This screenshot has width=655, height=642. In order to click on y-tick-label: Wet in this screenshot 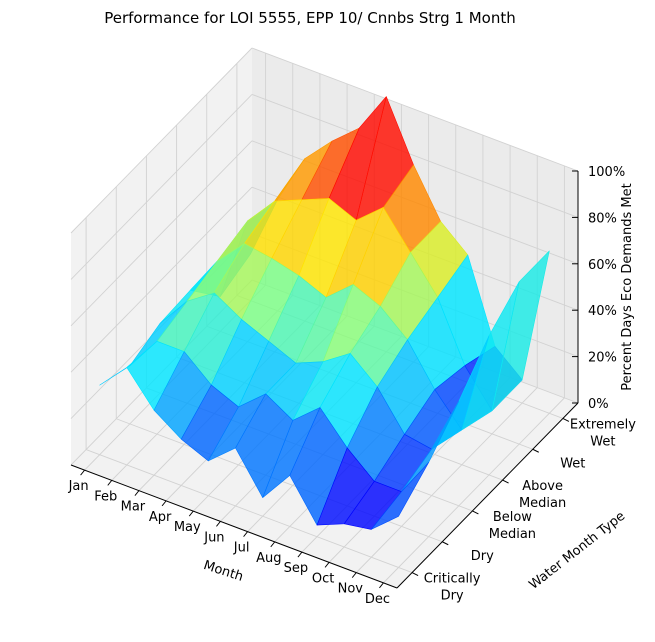, I will do `click(572, 463)`.